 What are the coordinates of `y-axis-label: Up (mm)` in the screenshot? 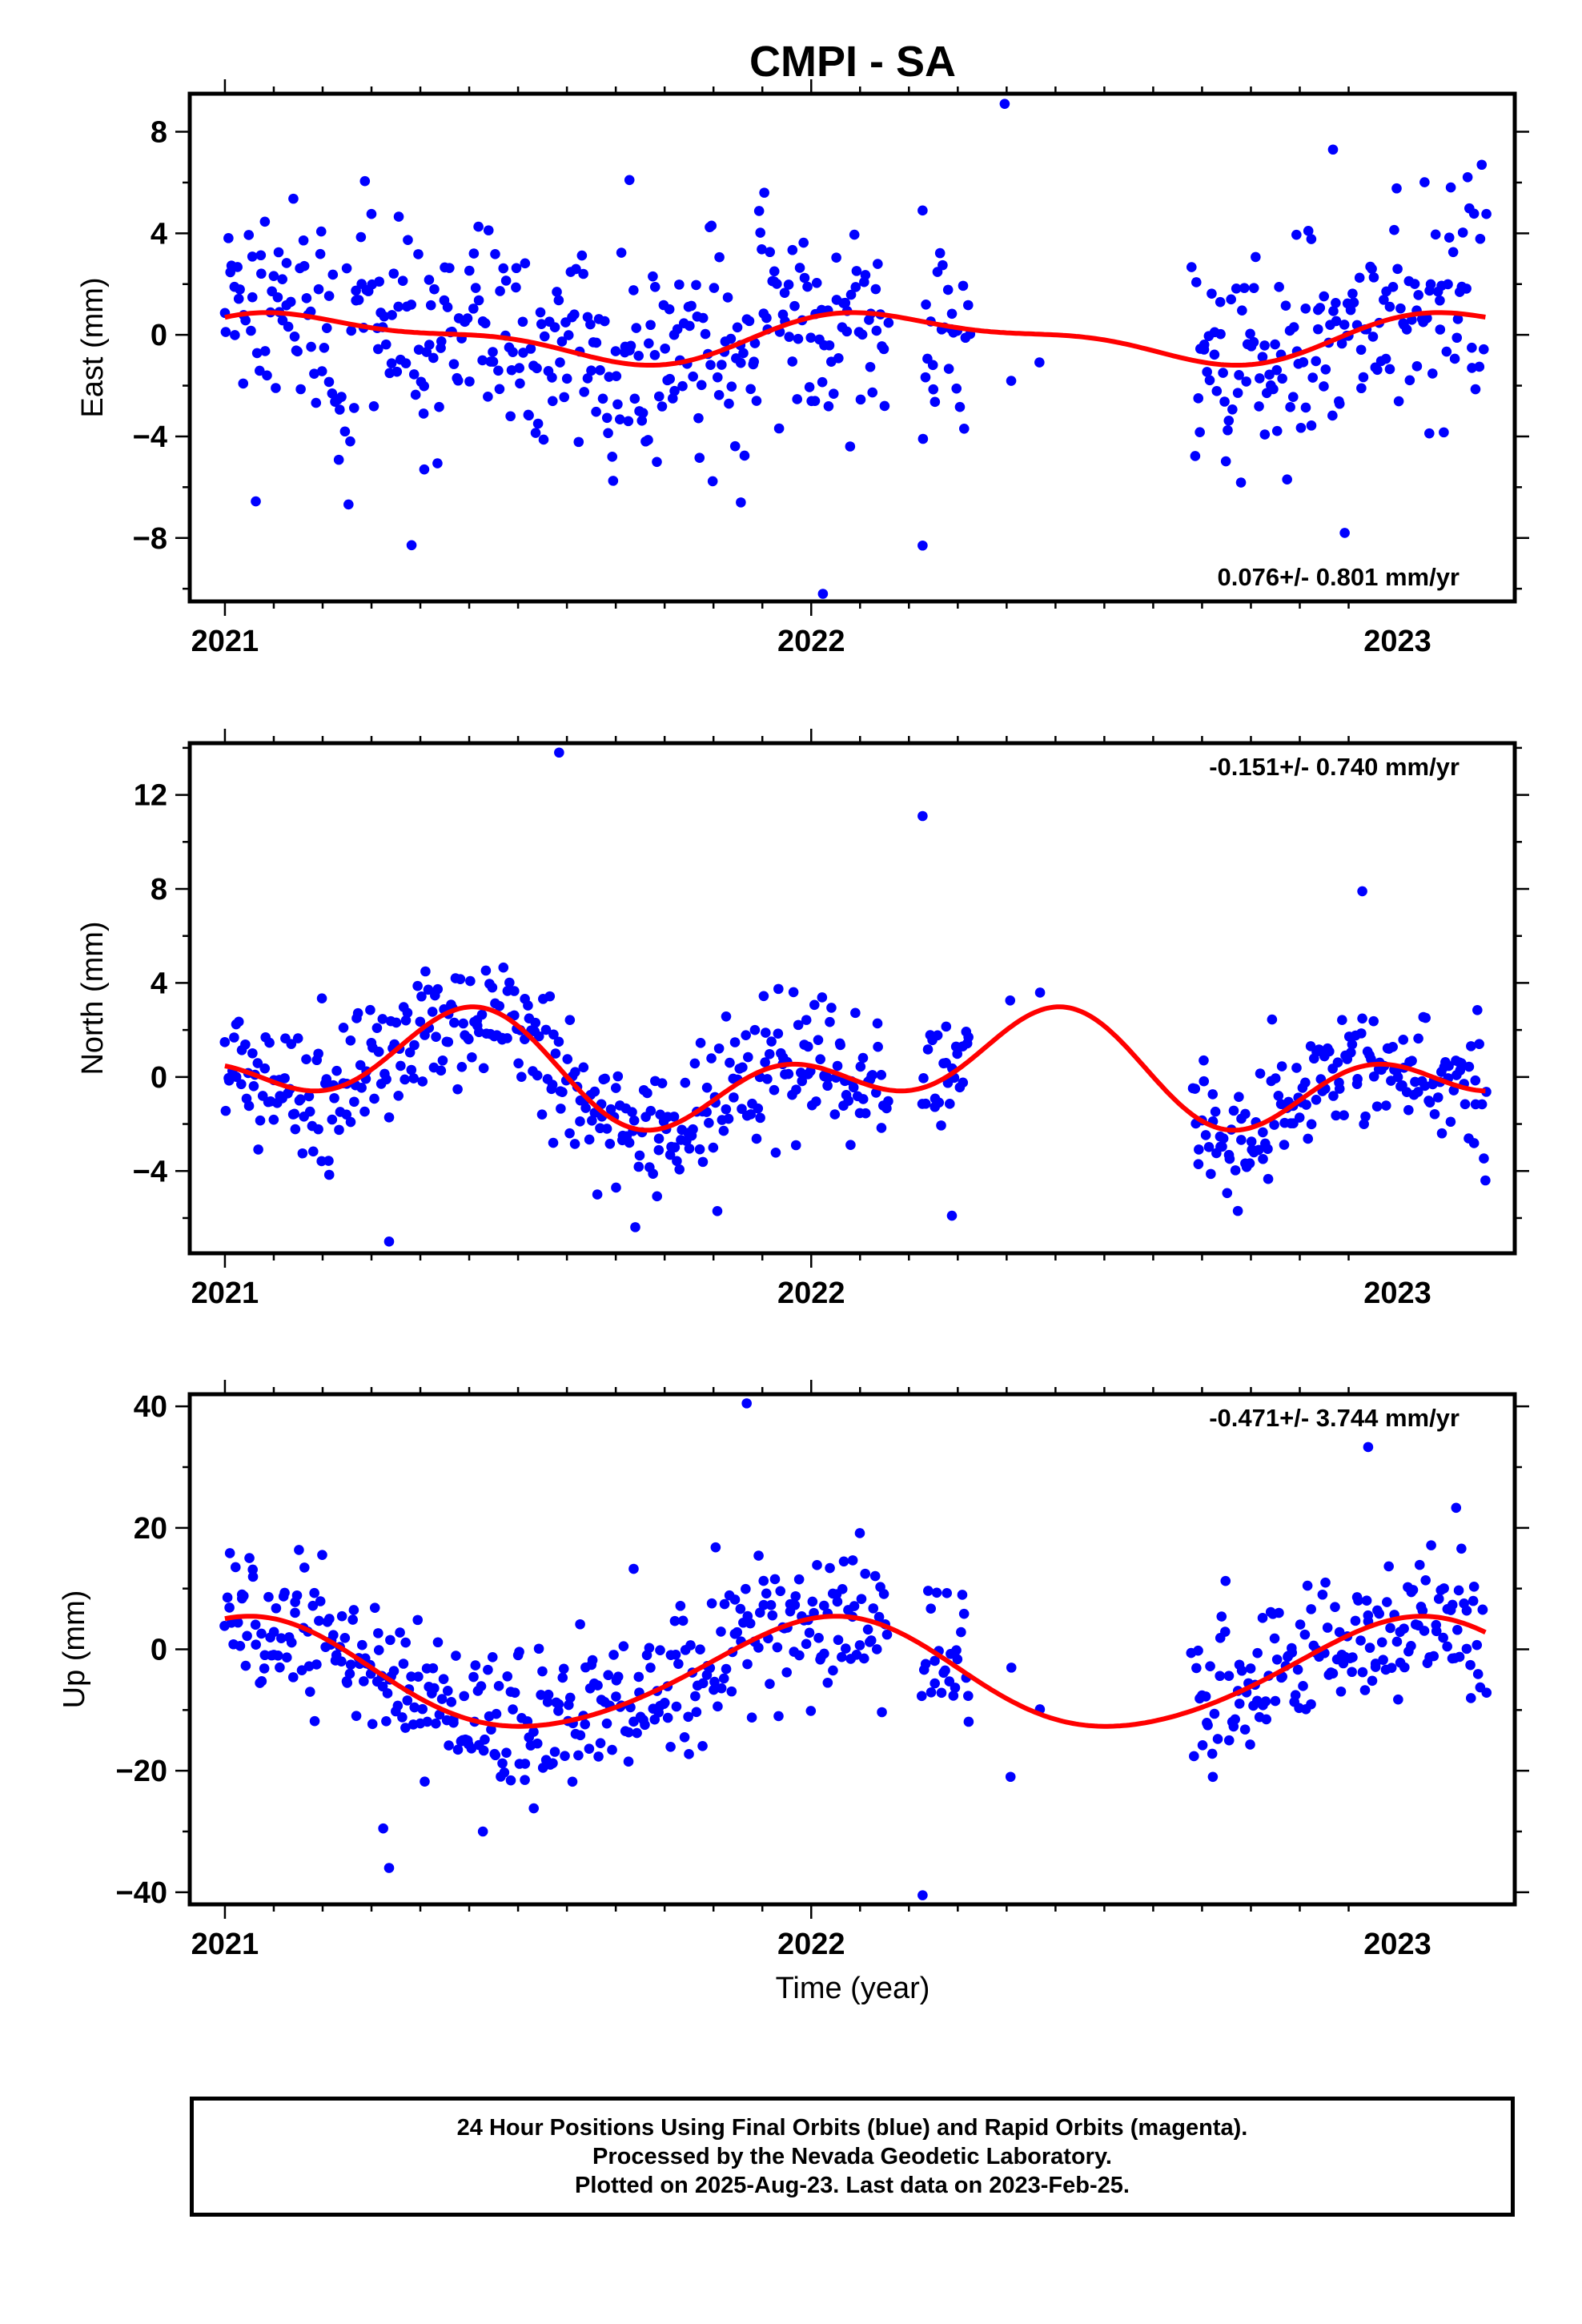 It's located at (74, 1649).